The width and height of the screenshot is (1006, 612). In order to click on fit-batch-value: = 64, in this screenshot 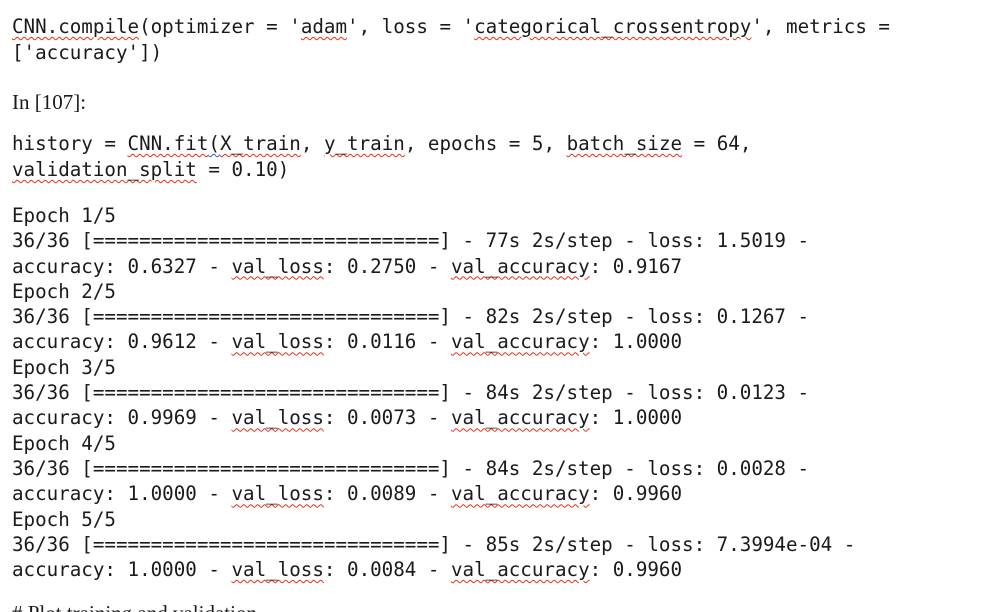, I will do `click(717, 143)`.